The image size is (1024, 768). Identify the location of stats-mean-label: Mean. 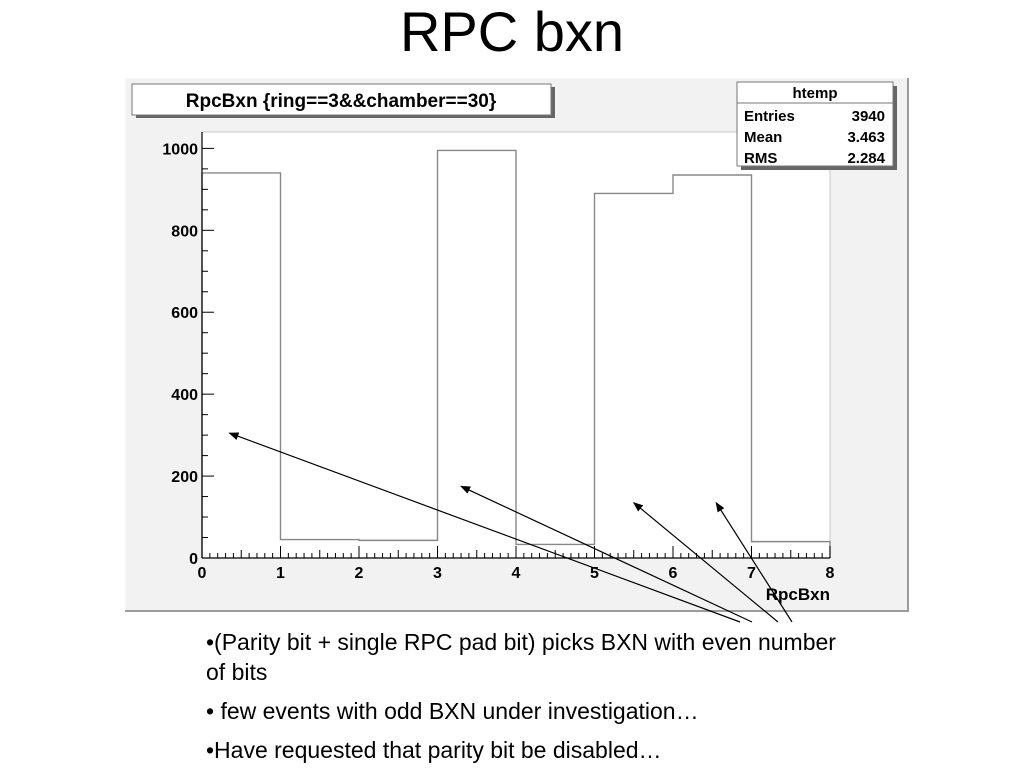
(763, 137).